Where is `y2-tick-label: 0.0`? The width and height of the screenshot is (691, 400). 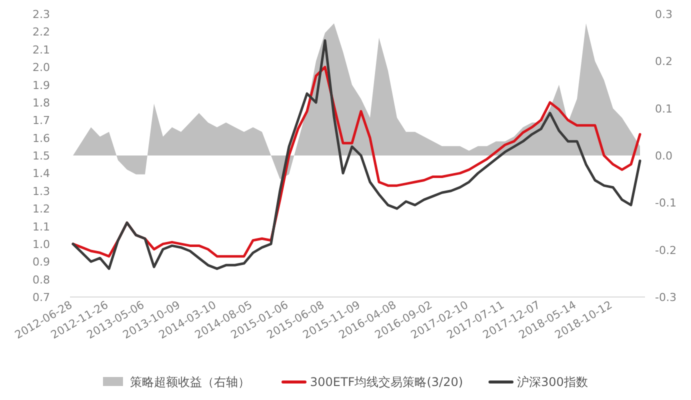
y2-tick-label: 0.0 is located at coordinates (663, 156).